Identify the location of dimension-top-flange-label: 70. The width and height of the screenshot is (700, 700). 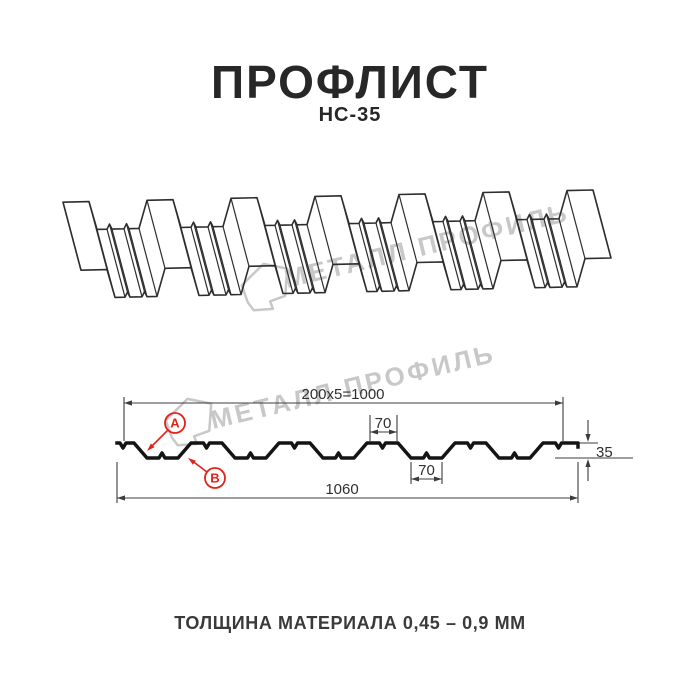
(383, 423).